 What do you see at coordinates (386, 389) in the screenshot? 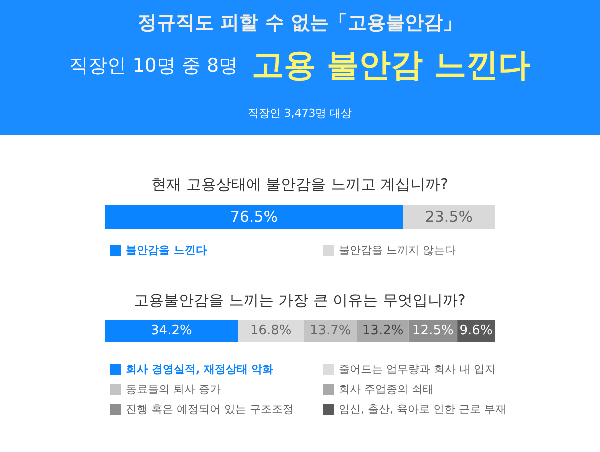
I see `legend-label: 회사 주업종의 쇠태` at bounding box center [386, 389].